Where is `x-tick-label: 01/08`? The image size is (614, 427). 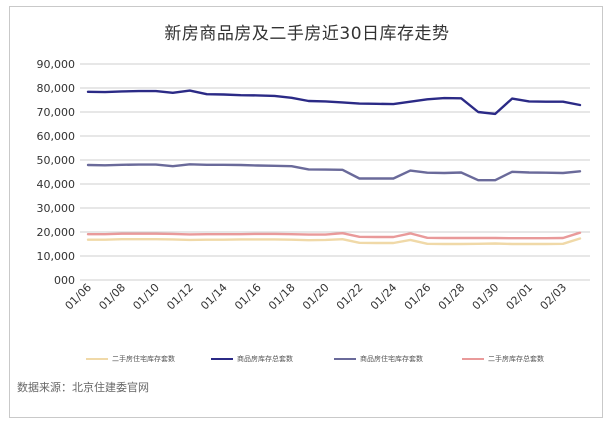
x-tick-label: 01/08 is located at coordinates (112, 297).